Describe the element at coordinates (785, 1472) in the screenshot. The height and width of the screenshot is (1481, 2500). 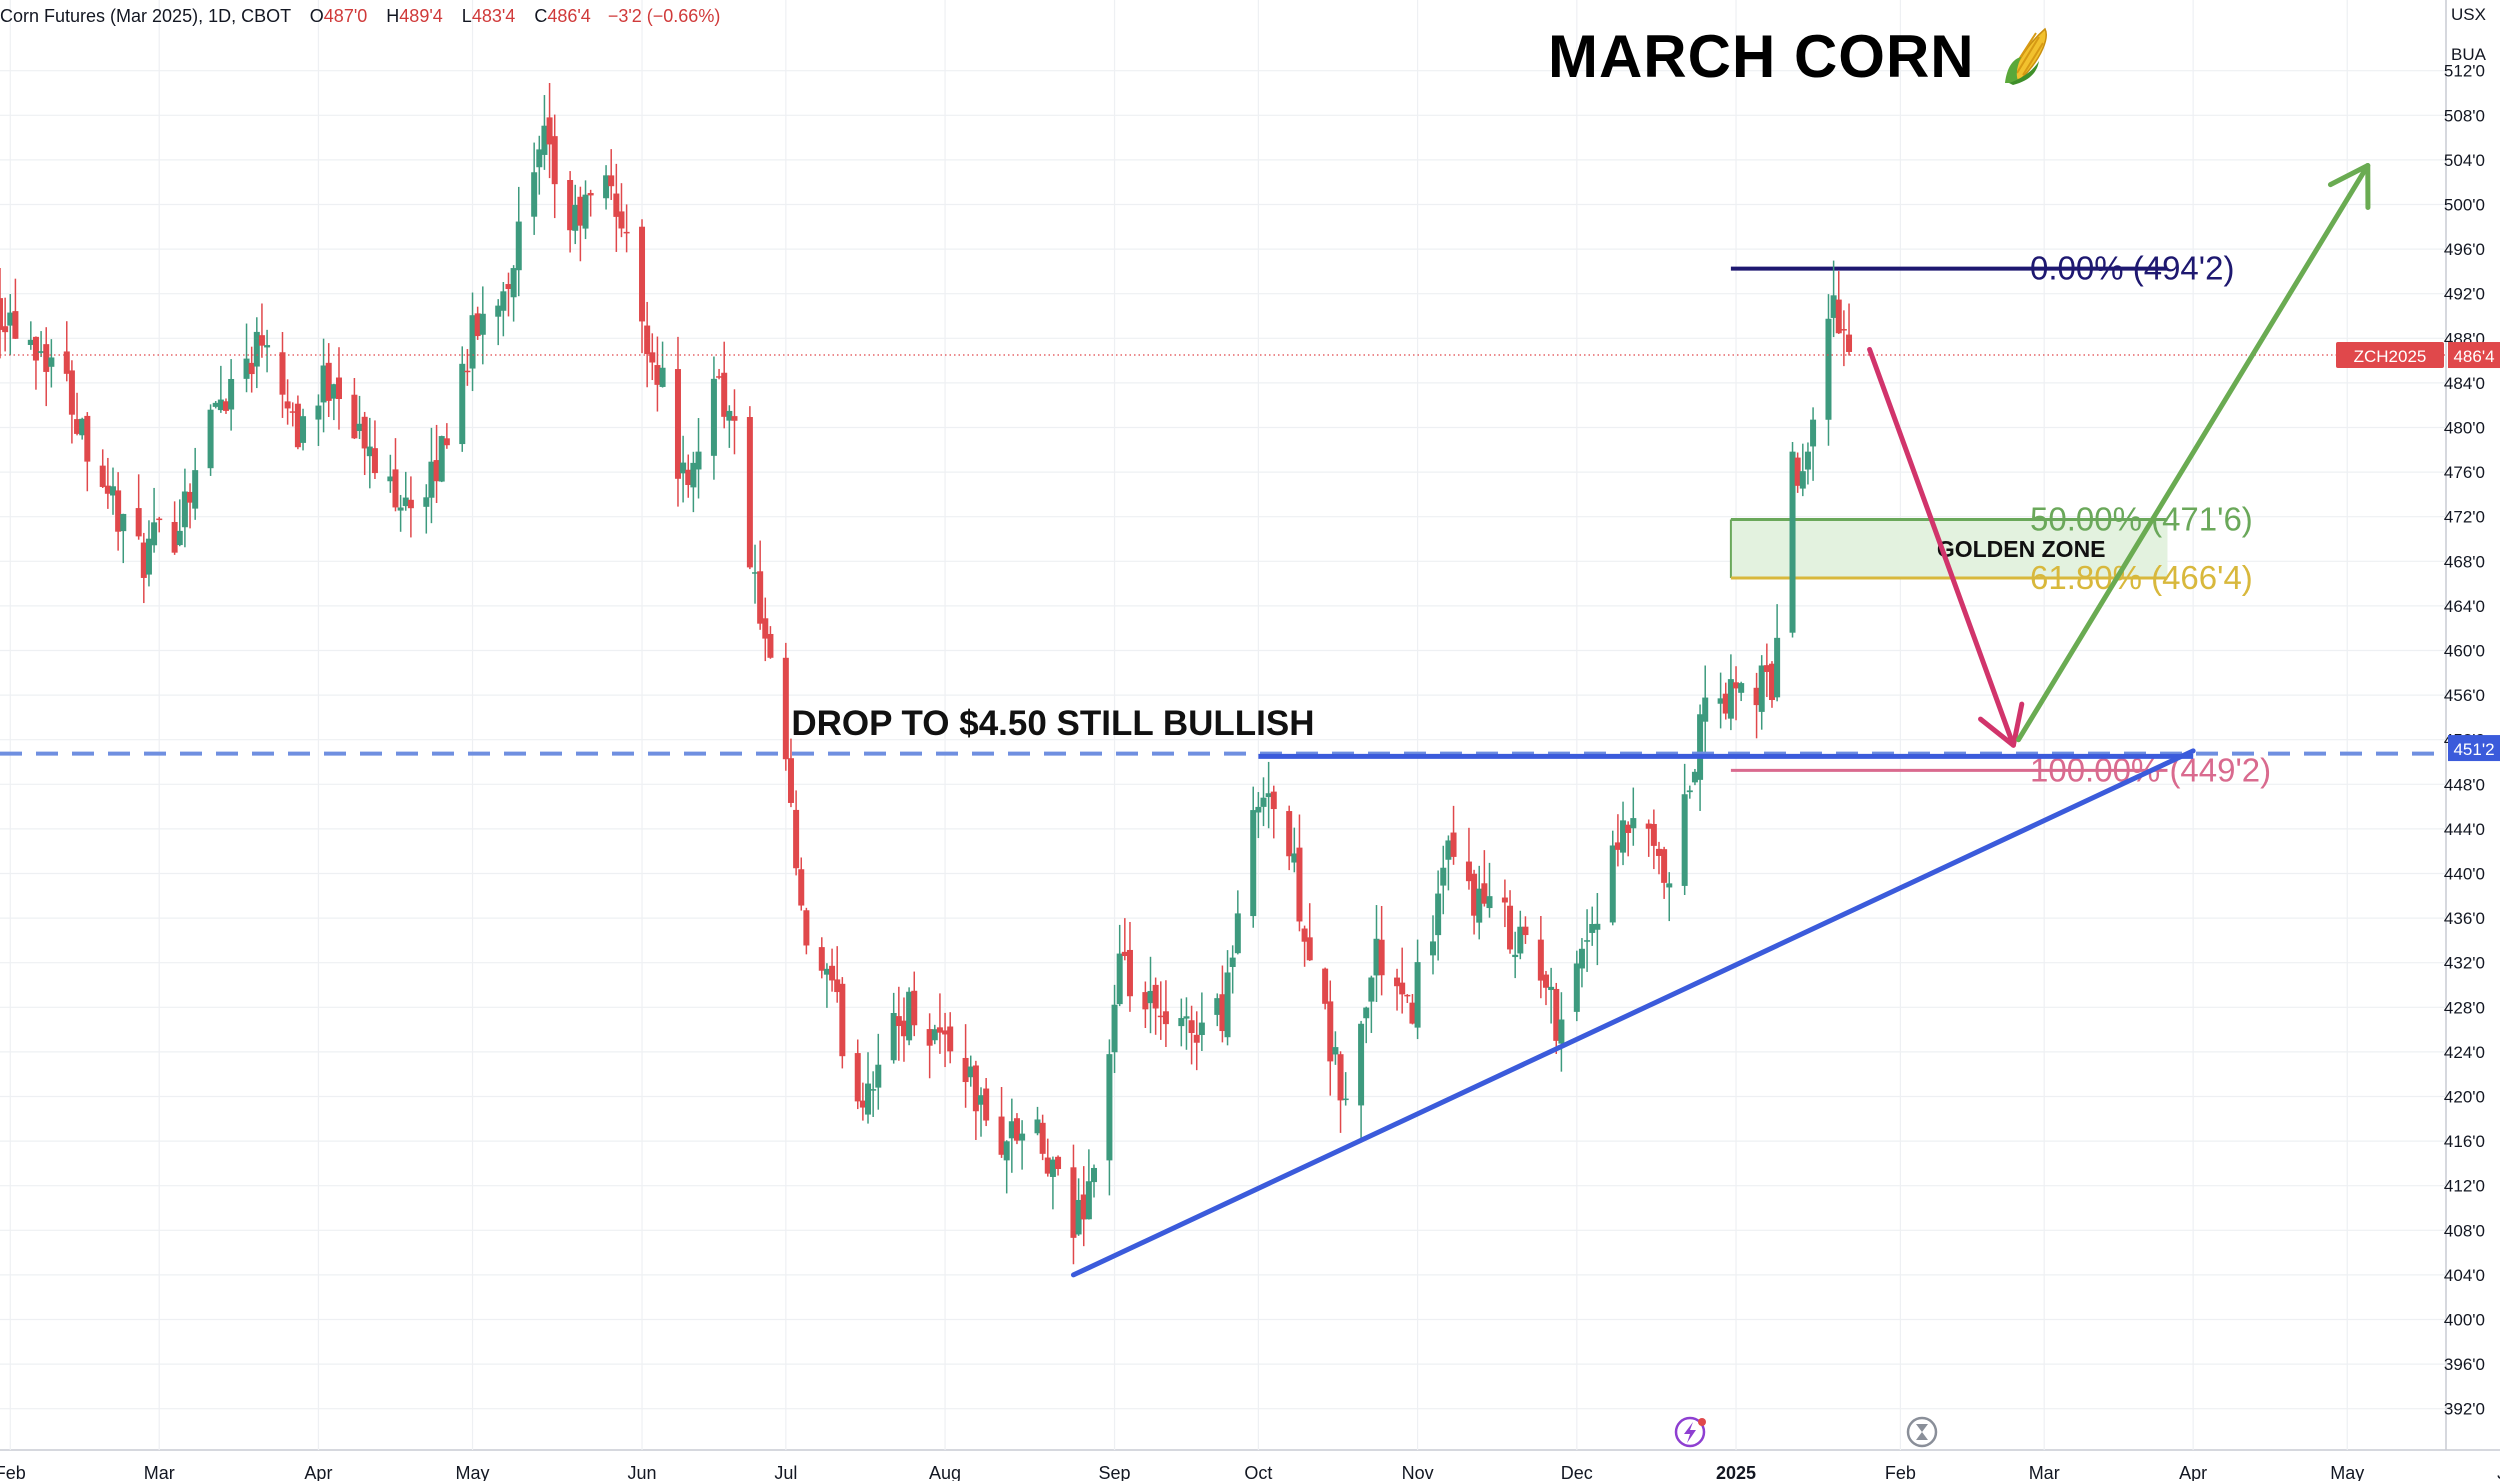
I see `x-tick-label: Jul` at that location.